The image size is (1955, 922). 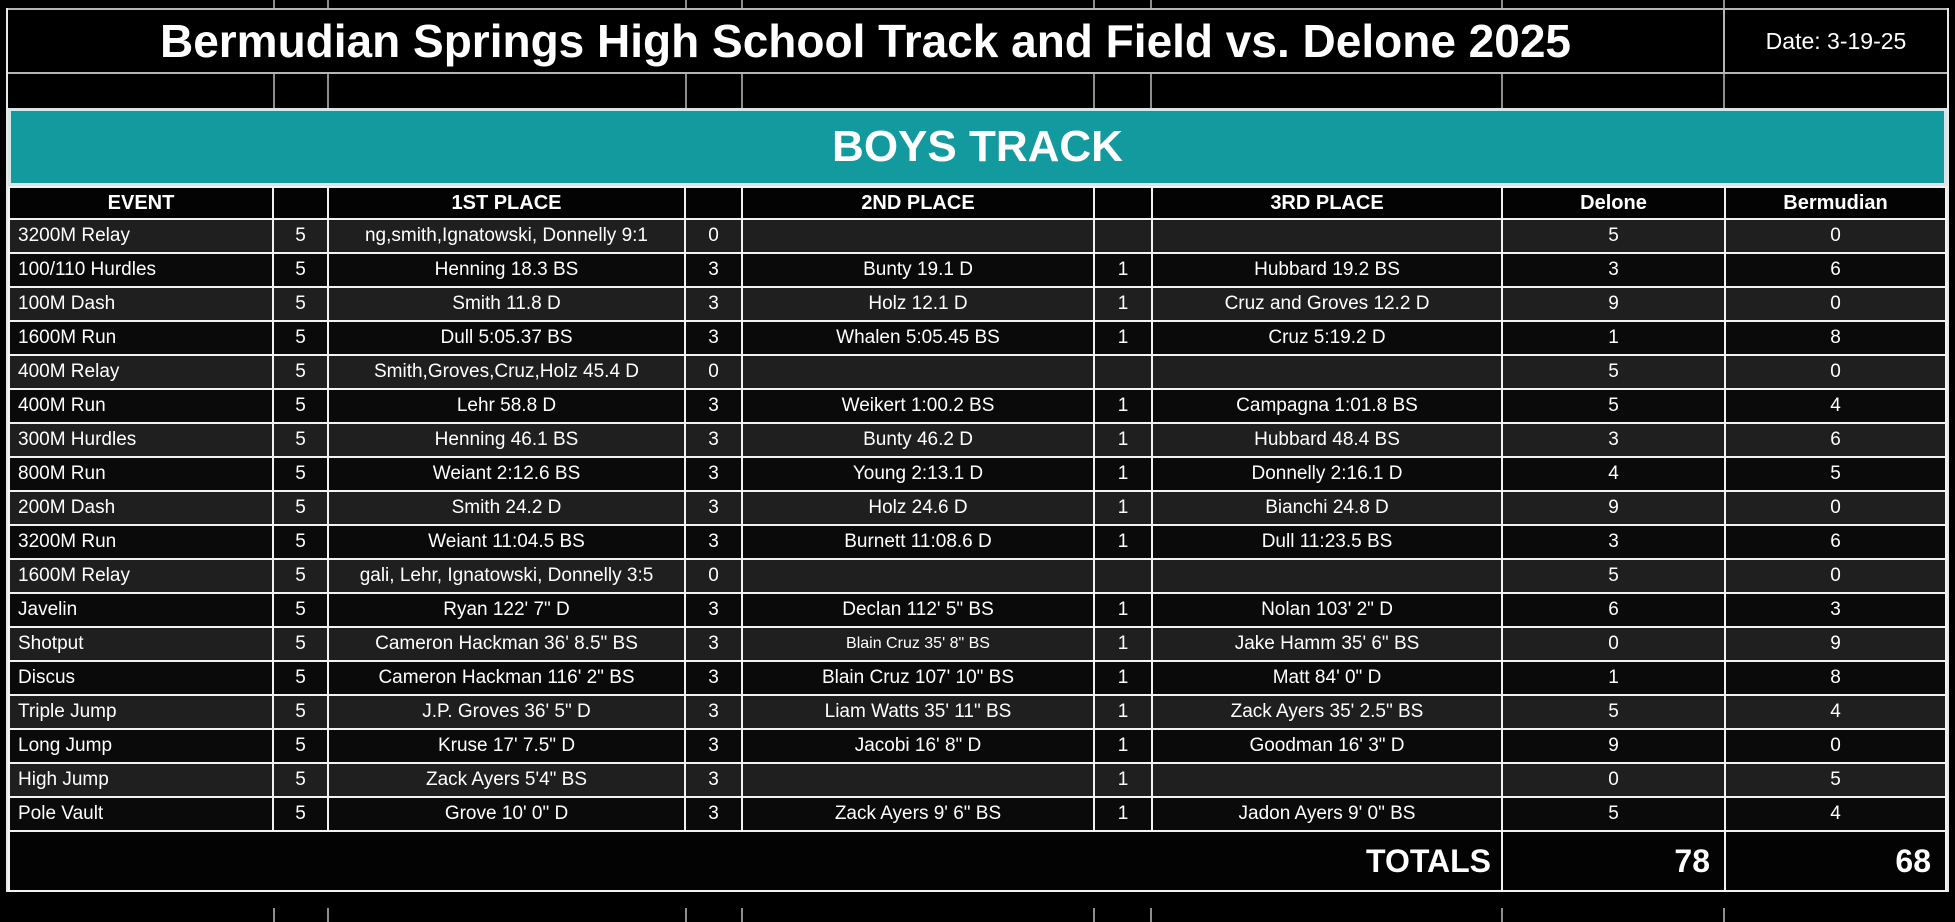 What do you see at coordinates (1327, 712) in the screenshot?
I see `third-place-cell: Zack Ayers 35' 2.5" BS` at bounding box center [1327, 712].